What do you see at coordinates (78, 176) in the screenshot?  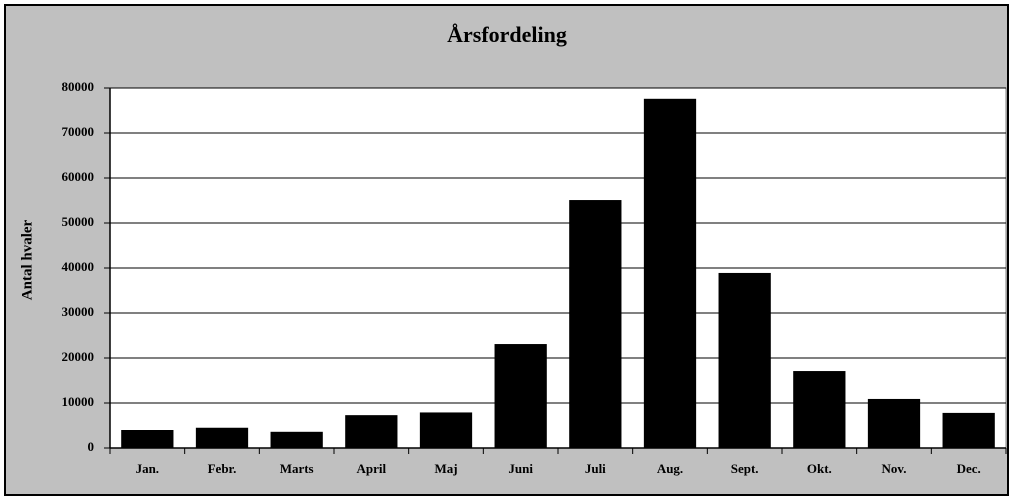 I see `y-tick-label: 60000` at bounding box center [78, 176].